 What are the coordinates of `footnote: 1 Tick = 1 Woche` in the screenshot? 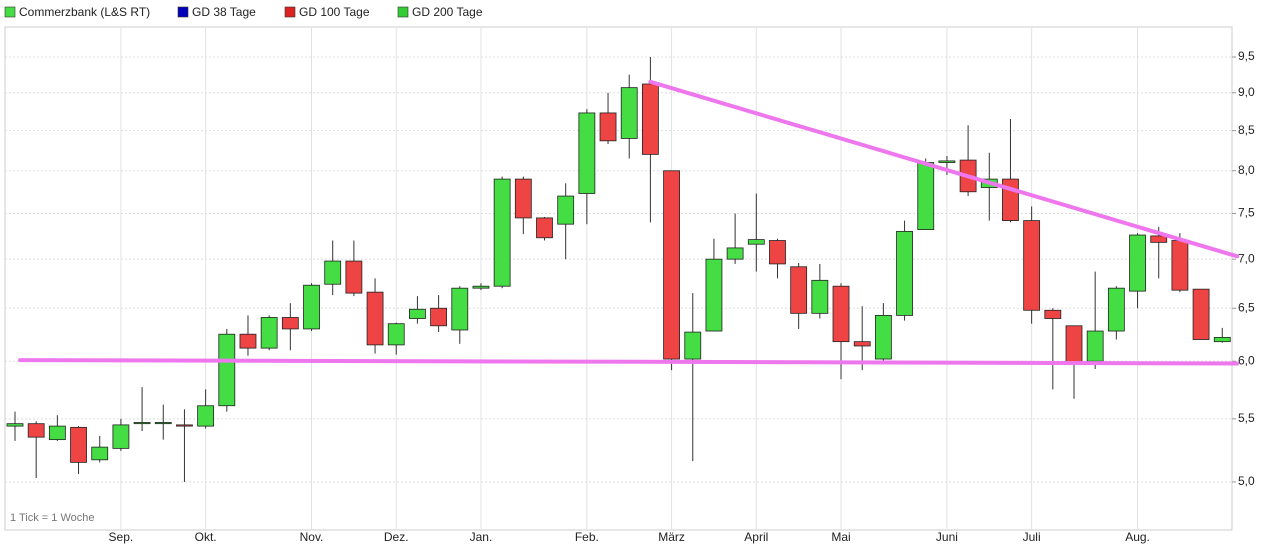 It's located at (52, 518).